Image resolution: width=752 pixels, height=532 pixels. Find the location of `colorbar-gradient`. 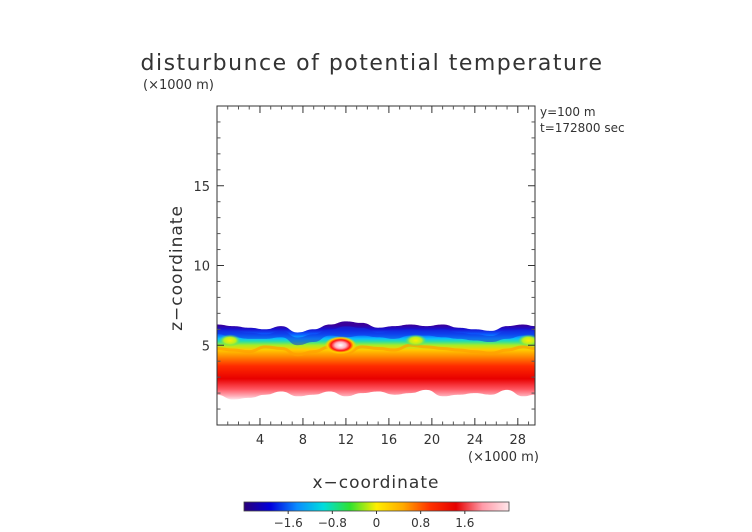

colorbar-gradient is located at coordinates (376, 506).